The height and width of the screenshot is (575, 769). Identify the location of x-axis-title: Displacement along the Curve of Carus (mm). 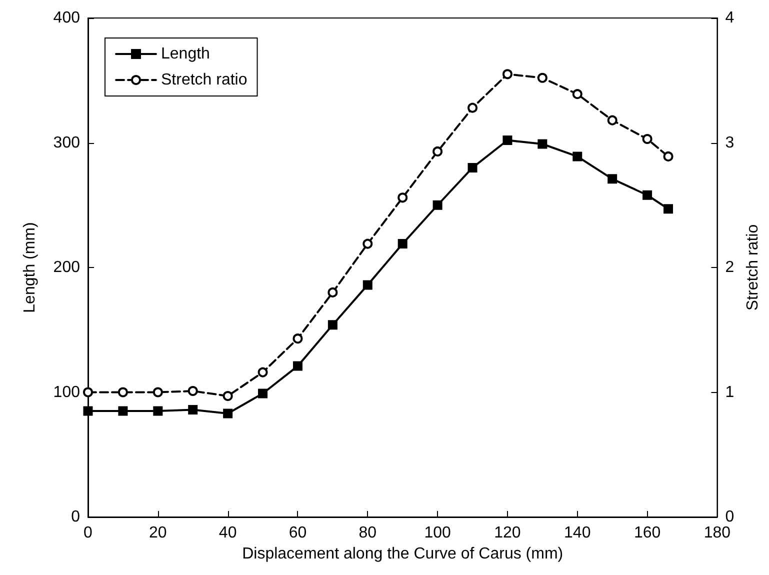
(403, 553).